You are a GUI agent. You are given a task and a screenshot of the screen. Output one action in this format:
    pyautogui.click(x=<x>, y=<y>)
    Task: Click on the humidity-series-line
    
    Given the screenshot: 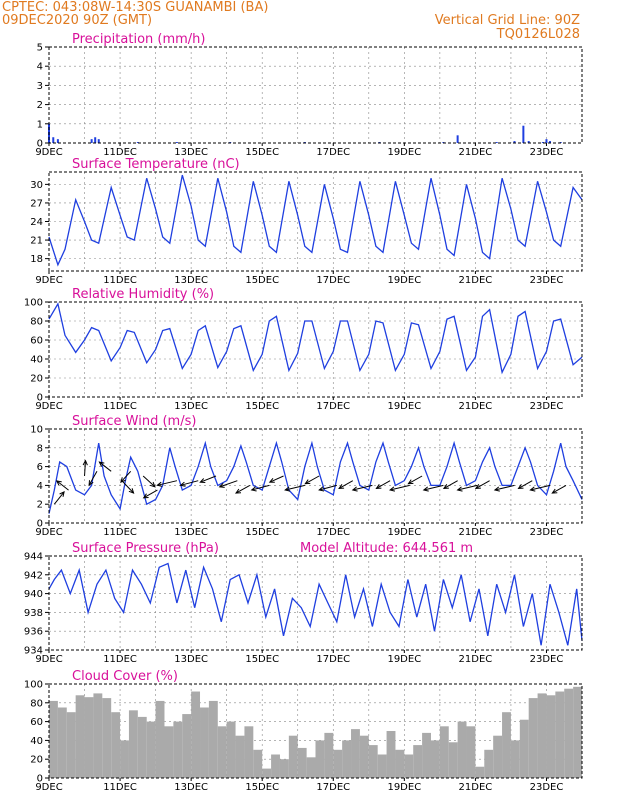 What is the action you would take?
    pyautogui.click(x=315, y=338)
    